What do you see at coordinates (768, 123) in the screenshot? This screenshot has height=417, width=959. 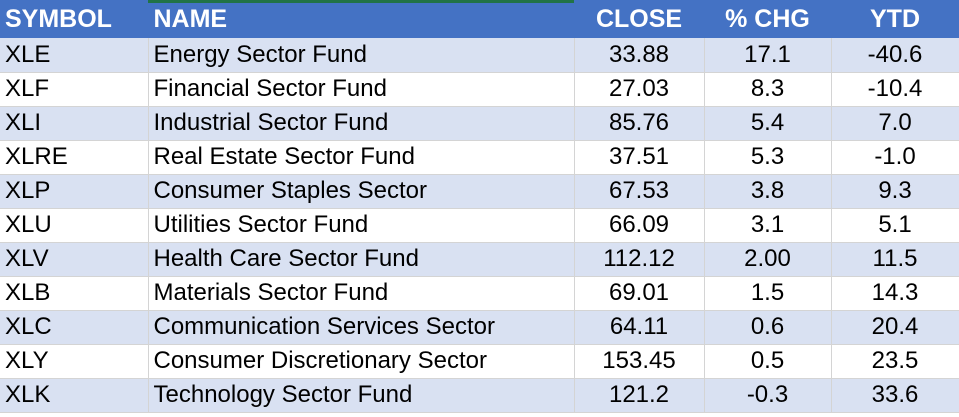 I see `cell-pct-chg: 5.4` at bounding box center [768, 123].